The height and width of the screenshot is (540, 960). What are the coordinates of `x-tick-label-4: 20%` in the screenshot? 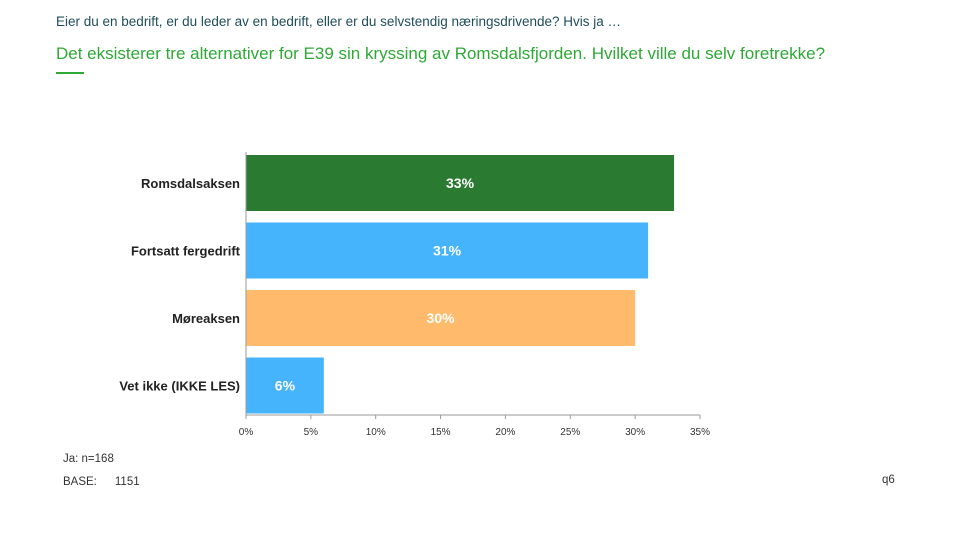 It's located at (505, 432).